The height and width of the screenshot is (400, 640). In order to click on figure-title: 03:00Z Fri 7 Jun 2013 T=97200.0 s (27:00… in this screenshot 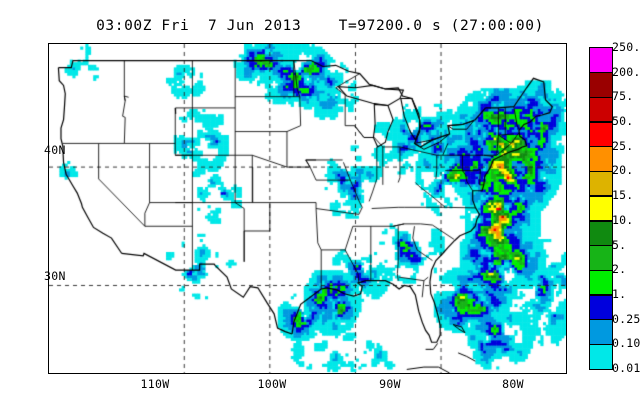, I will do `click(320, 26)`.